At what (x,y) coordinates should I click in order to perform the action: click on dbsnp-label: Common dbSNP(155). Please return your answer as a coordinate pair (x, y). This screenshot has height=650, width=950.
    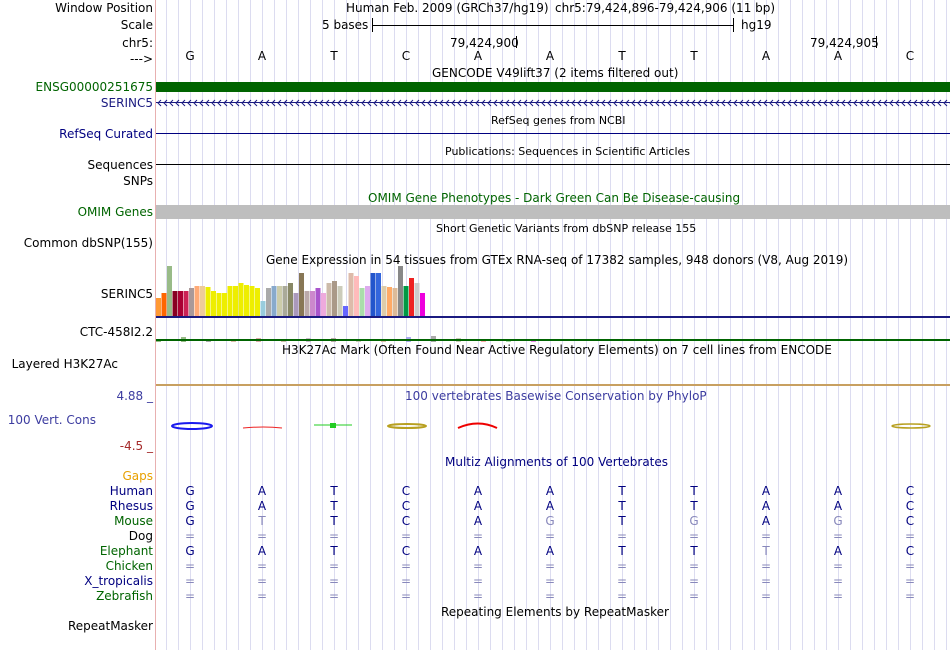
    Looking at the image, I should click on (88, 243).